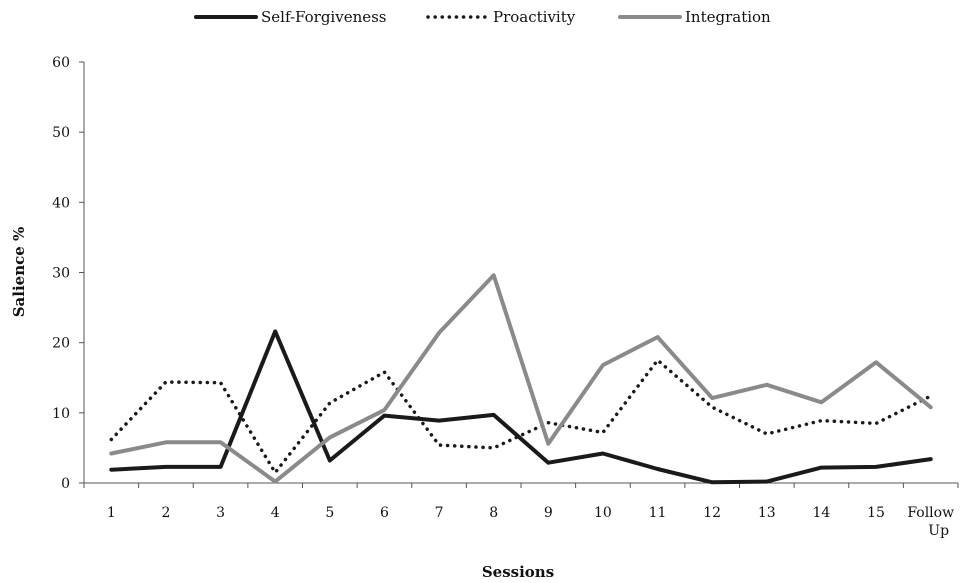  I want to click on x-tick-label: 2, so click(165, 513).